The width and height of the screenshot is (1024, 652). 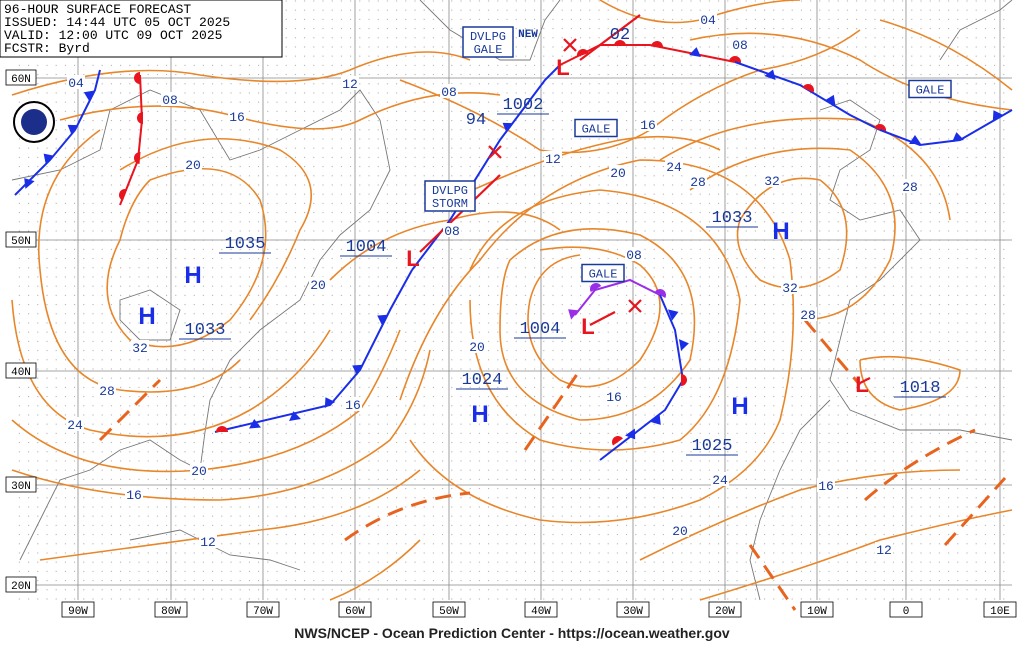 I want to click on isobar-label: 12, so click(x=208, y=542).